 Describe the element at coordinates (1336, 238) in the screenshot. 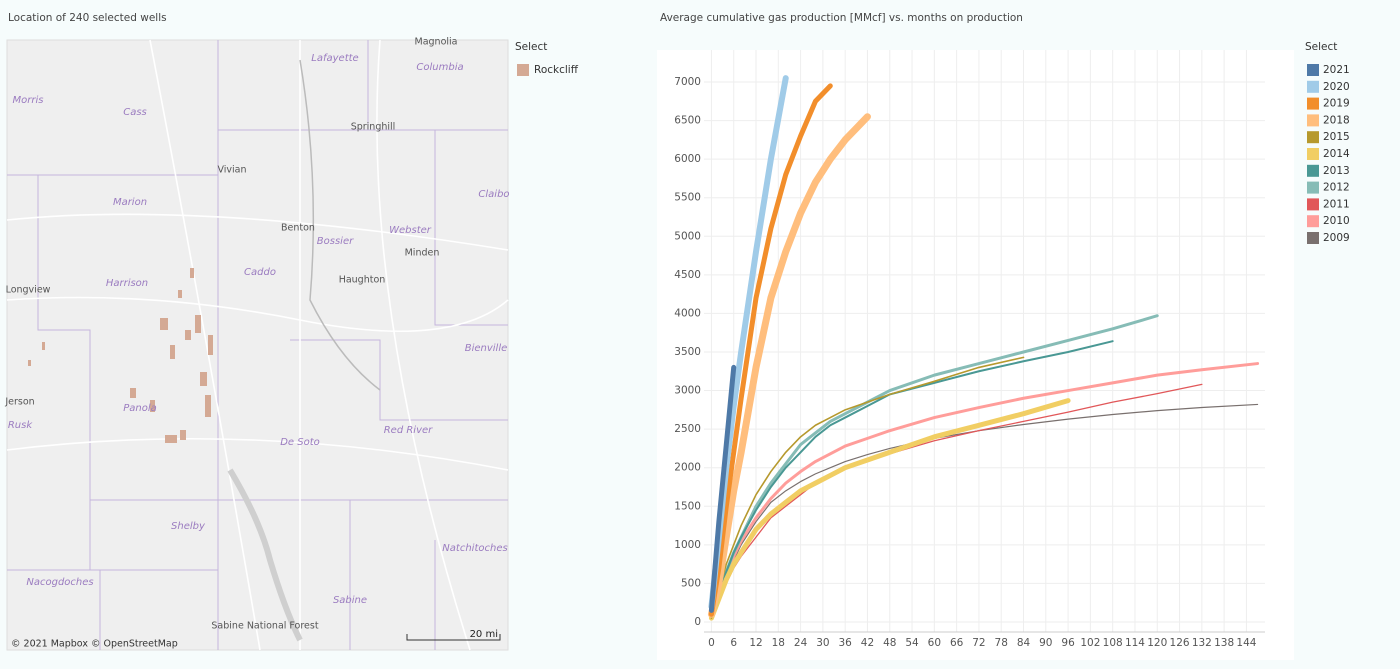

I see `legend-label: 2009` at that location.